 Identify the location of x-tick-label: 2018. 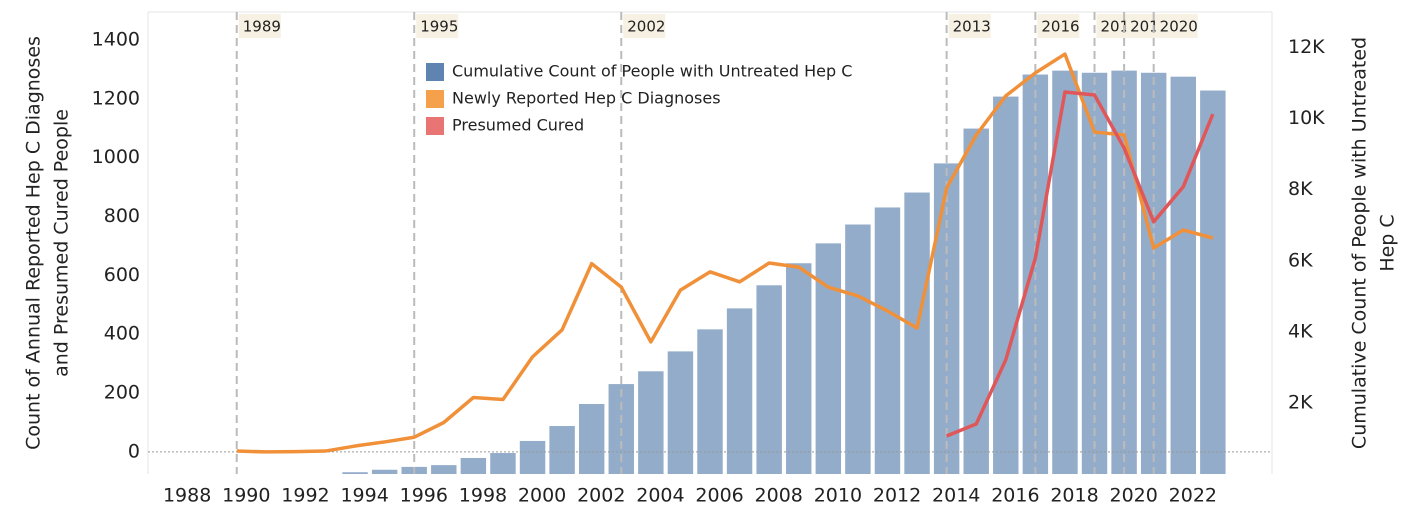
(1074, 496).